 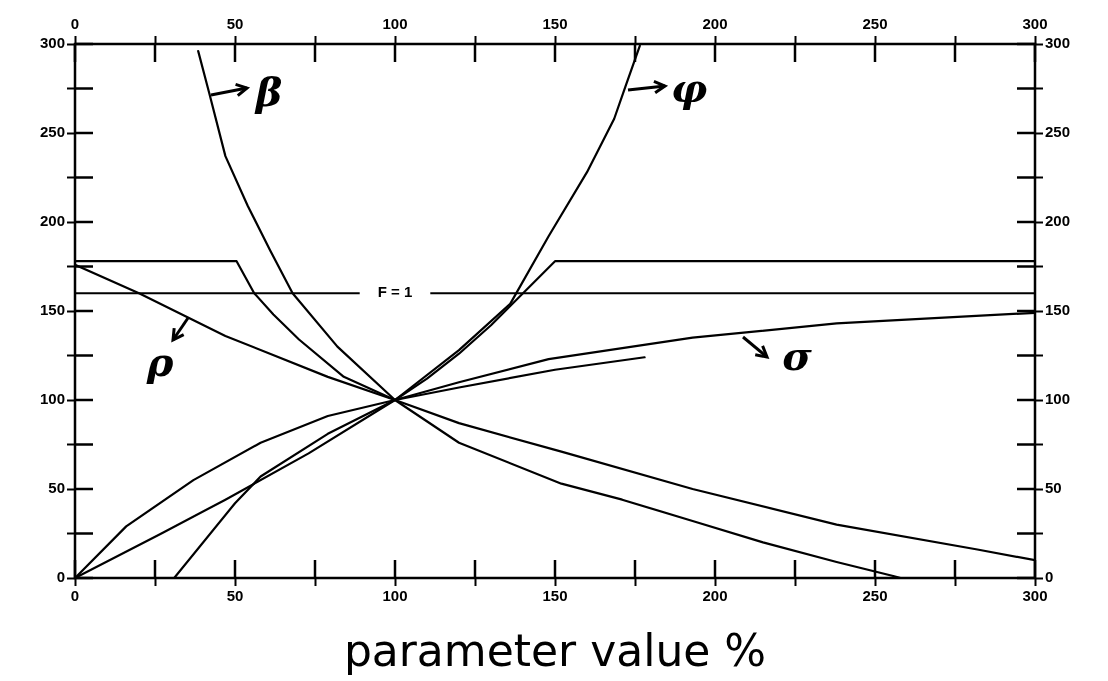 I want to click on x-tick-label: 150, so click(x=555, y=596).